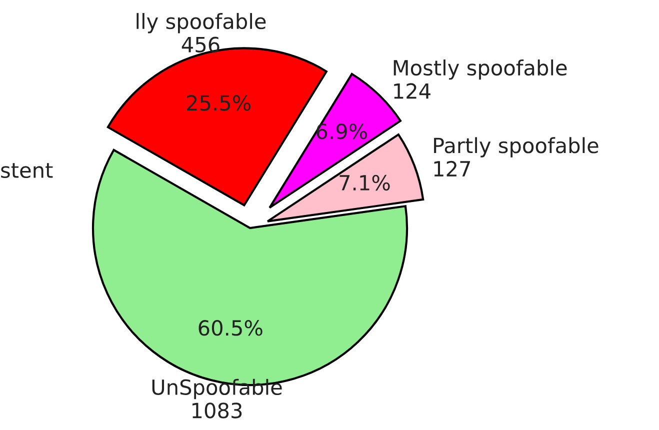 Image resolution: width=659 pixels, height=430 pixels. I want to click on slice-label: Partly spoofable 127, so click(516, 156).